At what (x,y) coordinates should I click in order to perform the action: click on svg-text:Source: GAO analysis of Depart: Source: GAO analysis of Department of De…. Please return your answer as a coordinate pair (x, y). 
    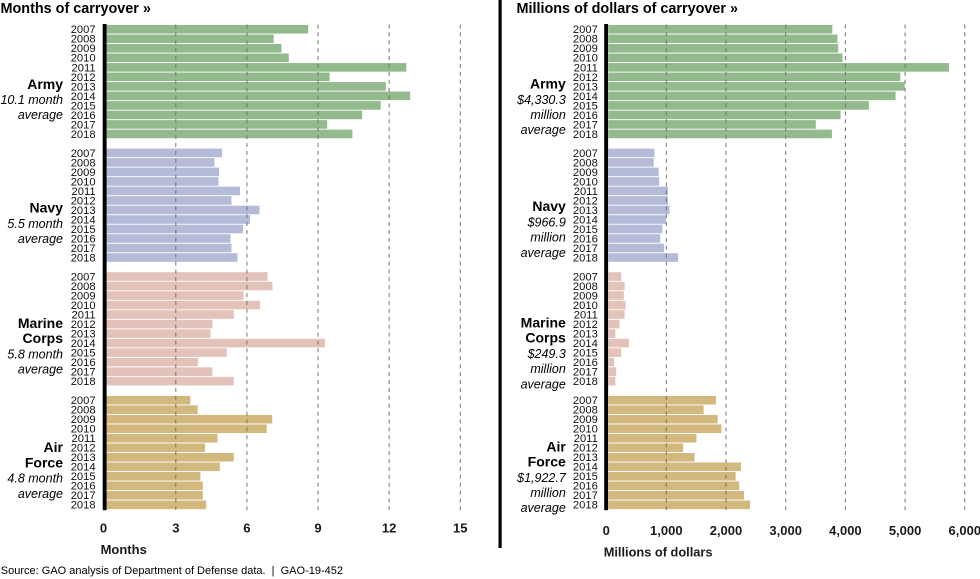
    Looking at the image, I should click on (172, 571).